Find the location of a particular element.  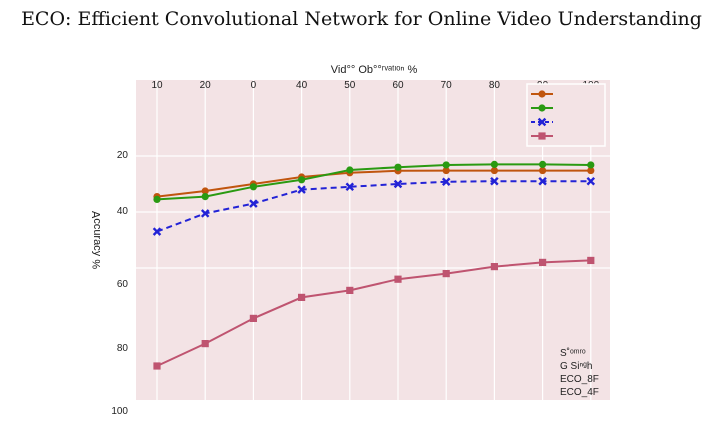

y-tick-label: 60 is located at coordinates (123, 284).